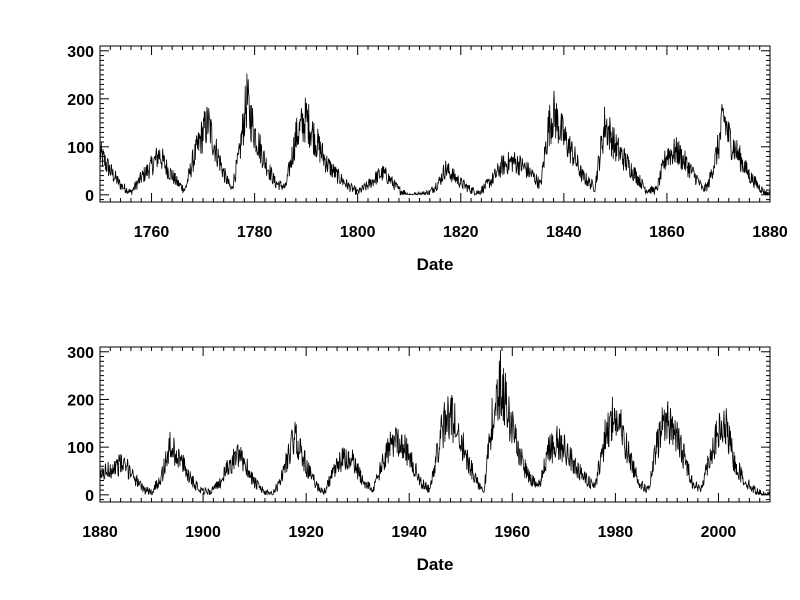 This screenshot has width=800, height=600. What do you see at coordinates (564, 232) in the screenshot?
I see `x-tick-label: 1840` at bounding box center [564, 232].